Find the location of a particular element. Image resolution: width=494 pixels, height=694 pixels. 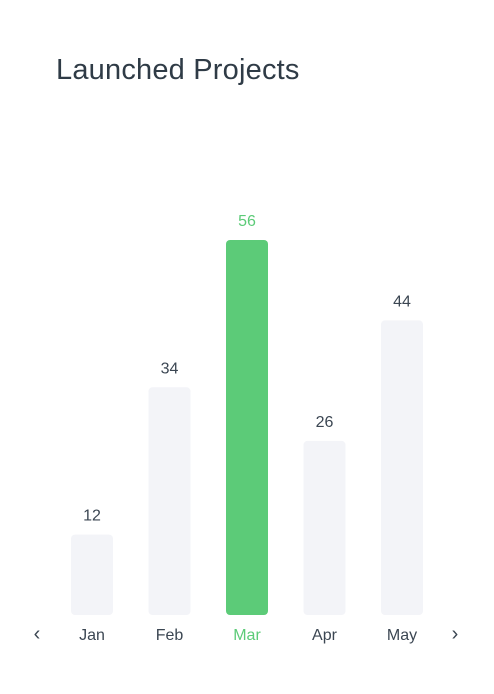

chevron-right-icon: › is located at coordinates (455, 634).